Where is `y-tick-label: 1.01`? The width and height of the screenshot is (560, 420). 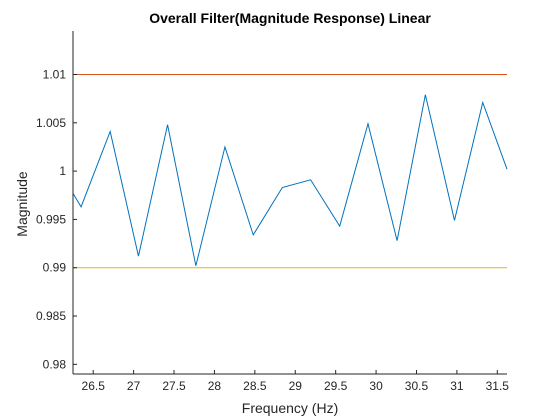 y-tick-label: 1.01 is located at coordinates (55, 74).